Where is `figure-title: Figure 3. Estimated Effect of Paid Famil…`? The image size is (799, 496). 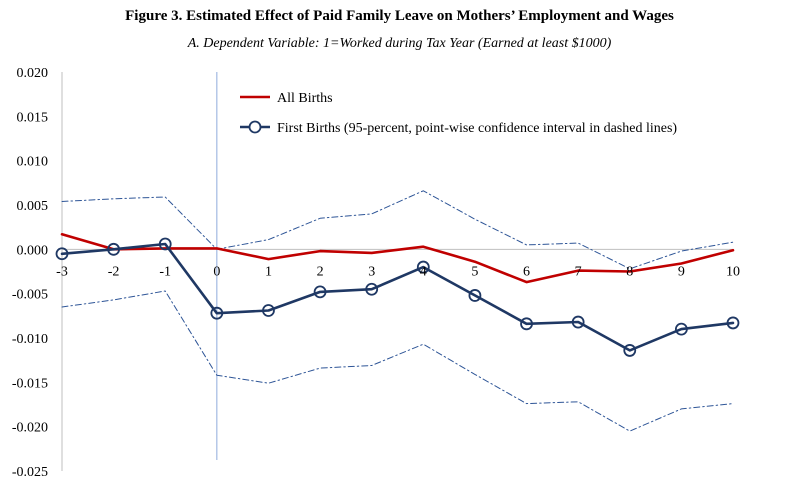 figure-title: Figure 3. Estimated Effect of Paid Famil… is located at coordinates (399, 16).